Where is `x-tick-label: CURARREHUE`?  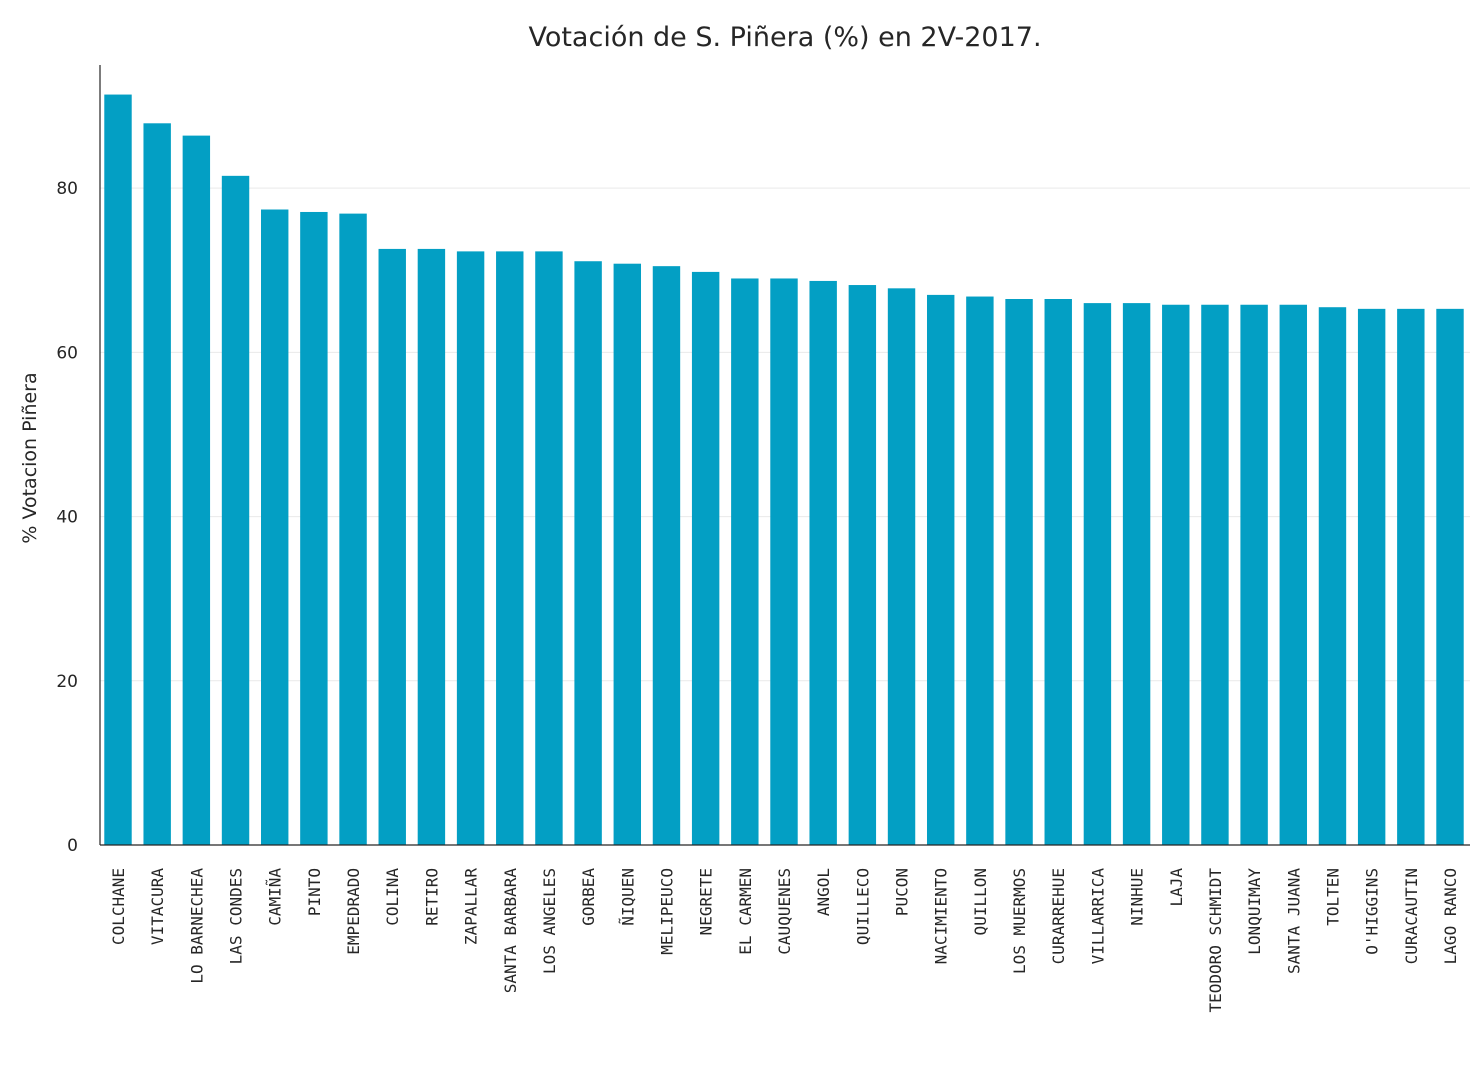 x-tick-label: CURARREHUE is located at coordinates (1058, 916).